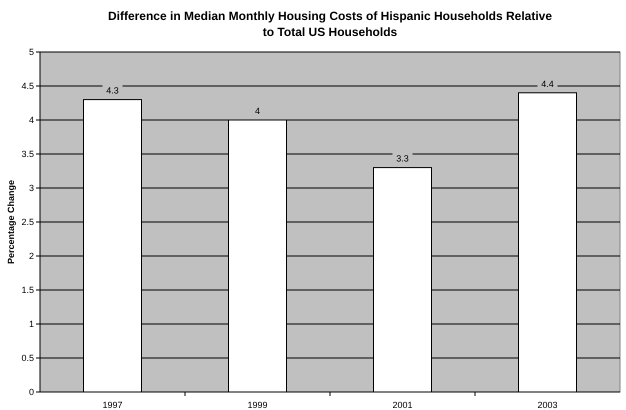  What do you see at coordinates (27, 290) in the screenshot?
I see `y-tick-label: 1.5` at bounding box center [27, 290].